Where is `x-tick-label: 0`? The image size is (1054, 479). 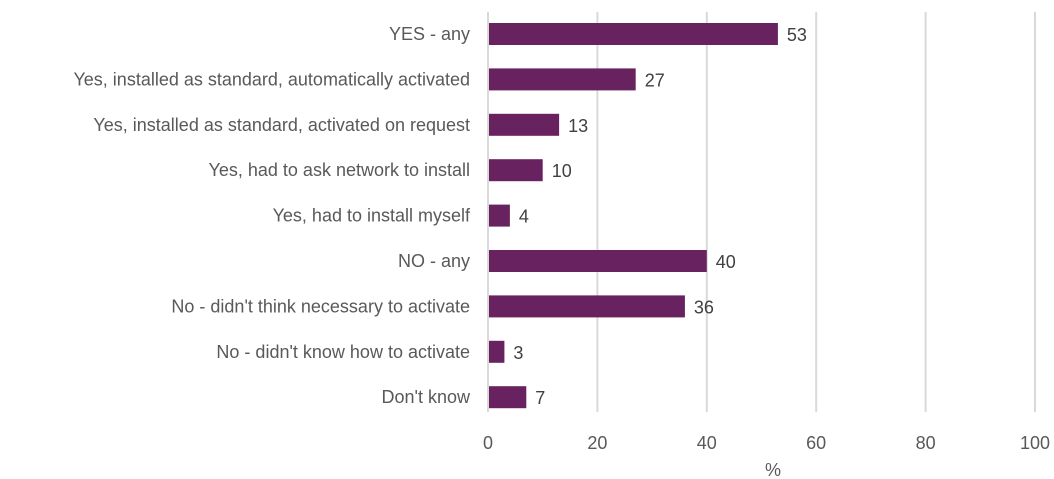
x-tick-label: 0 is located at coordinates (488, 443).